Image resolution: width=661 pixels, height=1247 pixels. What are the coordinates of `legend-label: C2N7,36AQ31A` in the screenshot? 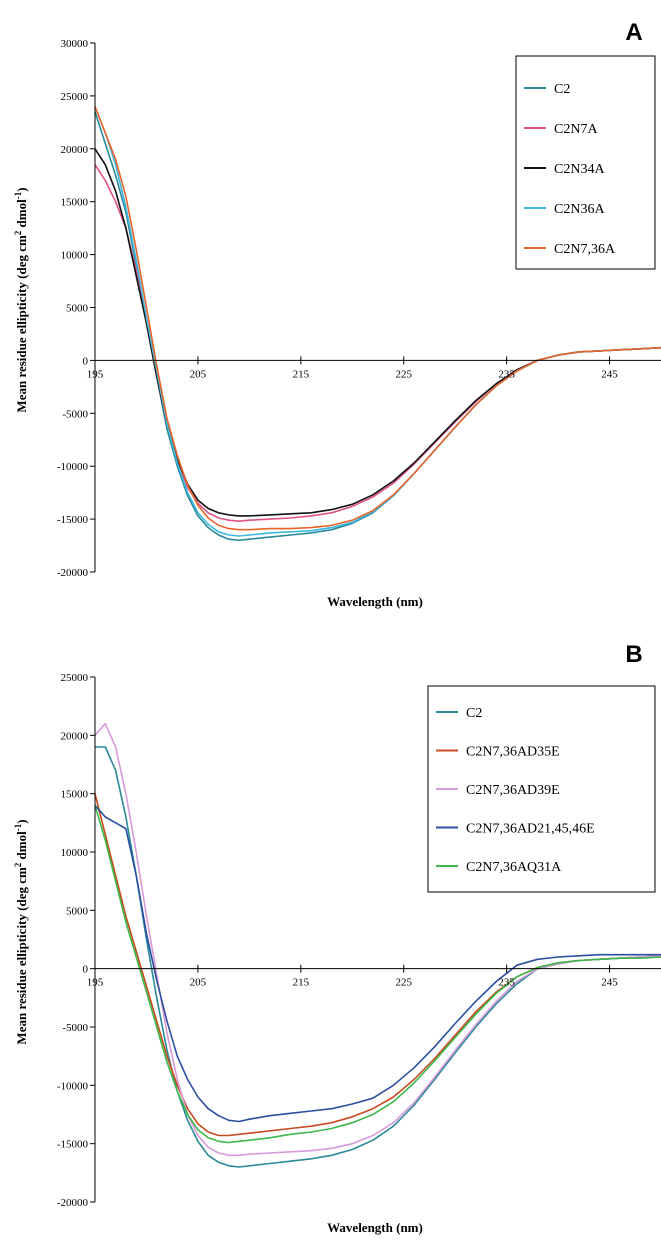 It's located at (514, 867).